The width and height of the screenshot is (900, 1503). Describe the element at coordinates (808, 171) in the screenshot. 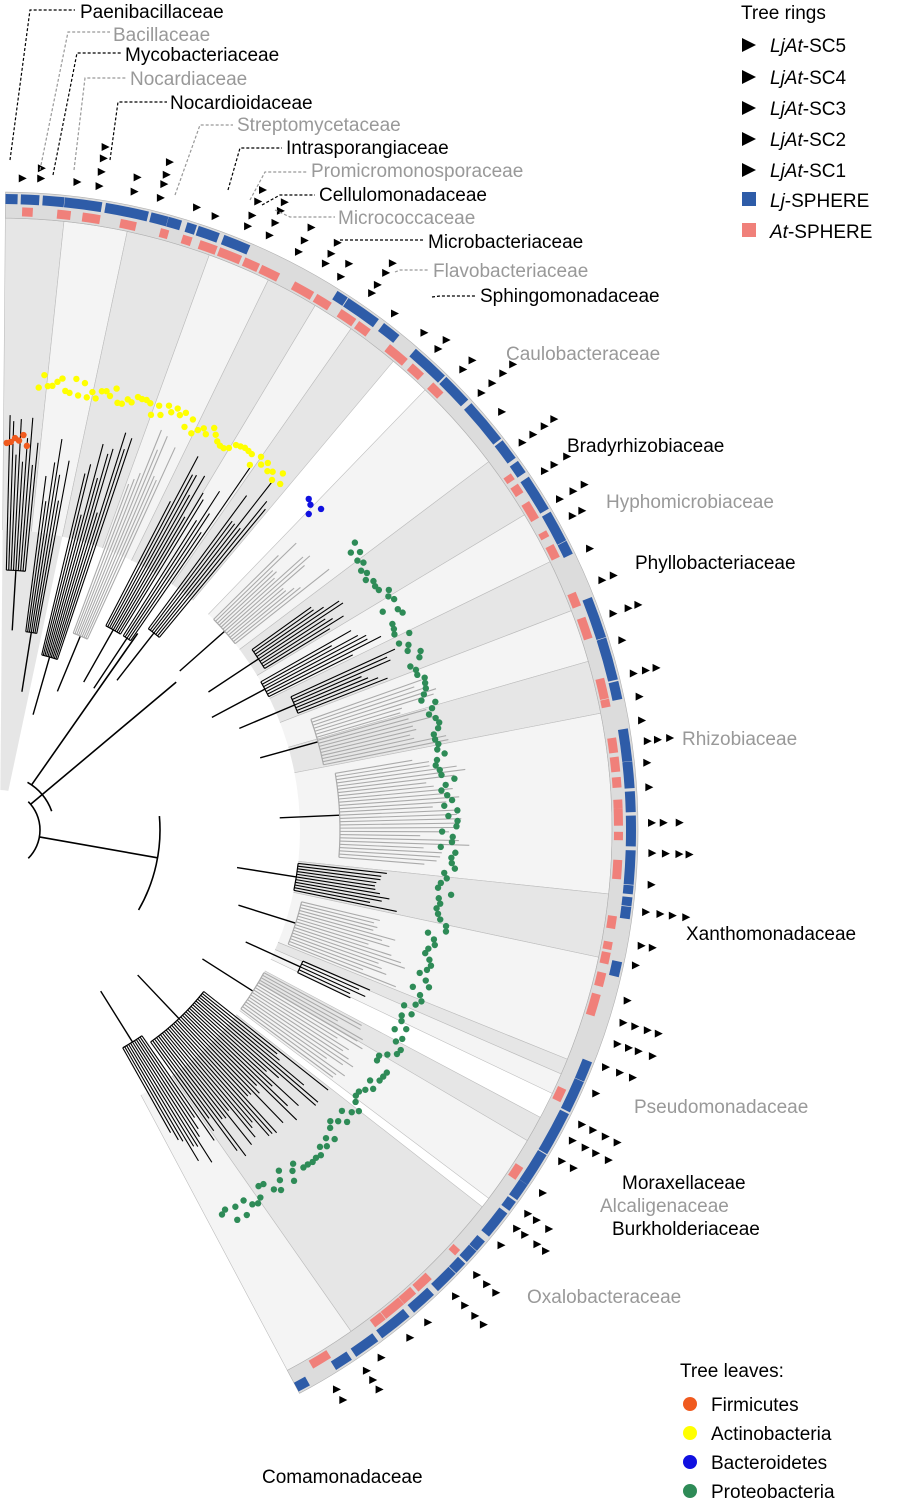

I see `legend-item-sc1: LjAt-SC1` at that location.